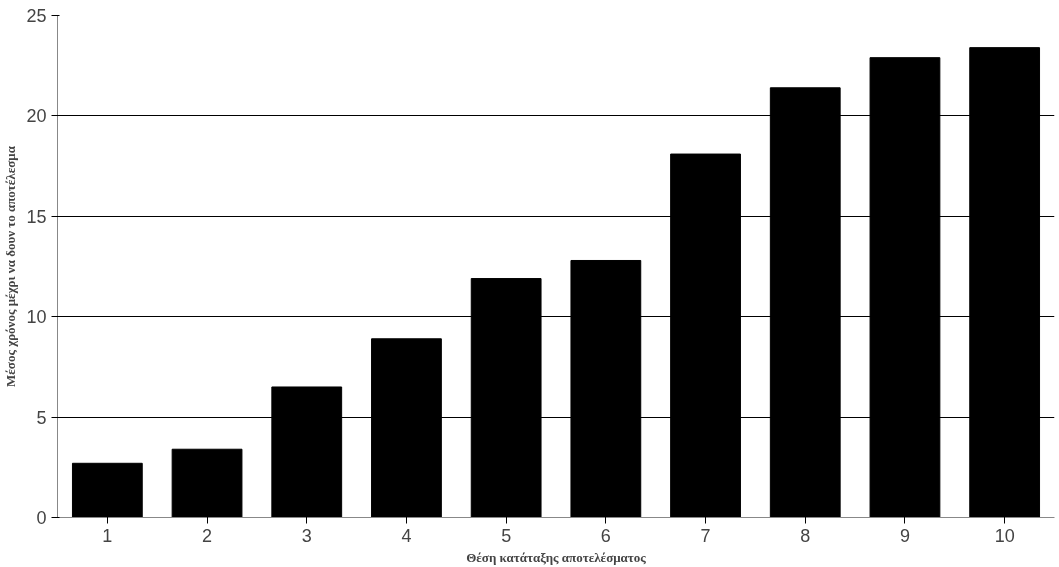 The width and height of the screenshot is (1059, 567). What do you see at coordinates (1004, 535) in the screenshot?
I see `x-tick-label: 10` at bounding box center [1004, 535].